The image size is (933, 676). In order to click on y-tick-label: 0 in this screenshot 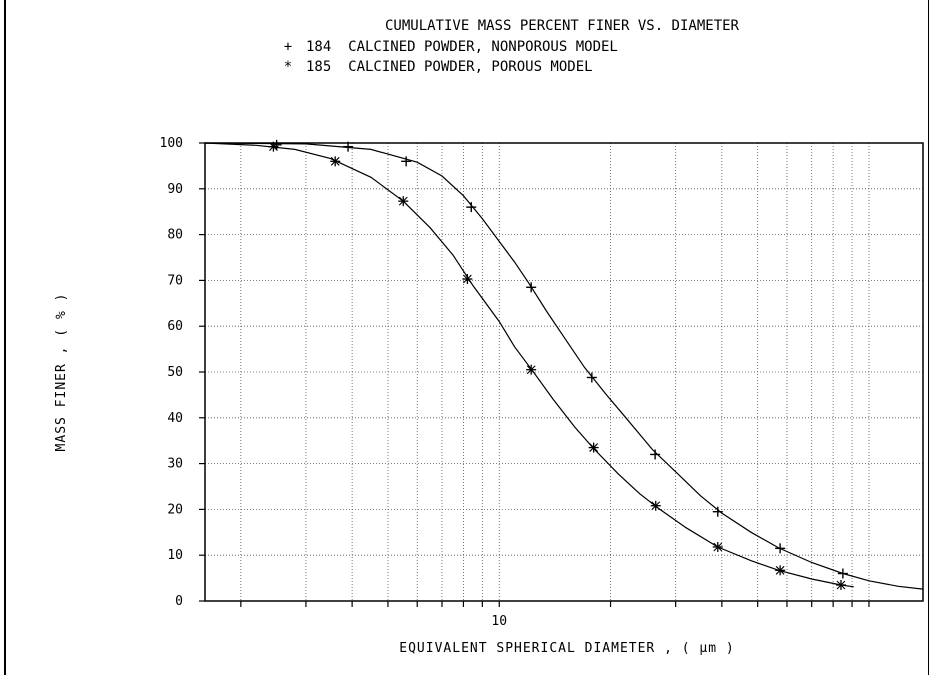, I will do `click(179, 601)`.